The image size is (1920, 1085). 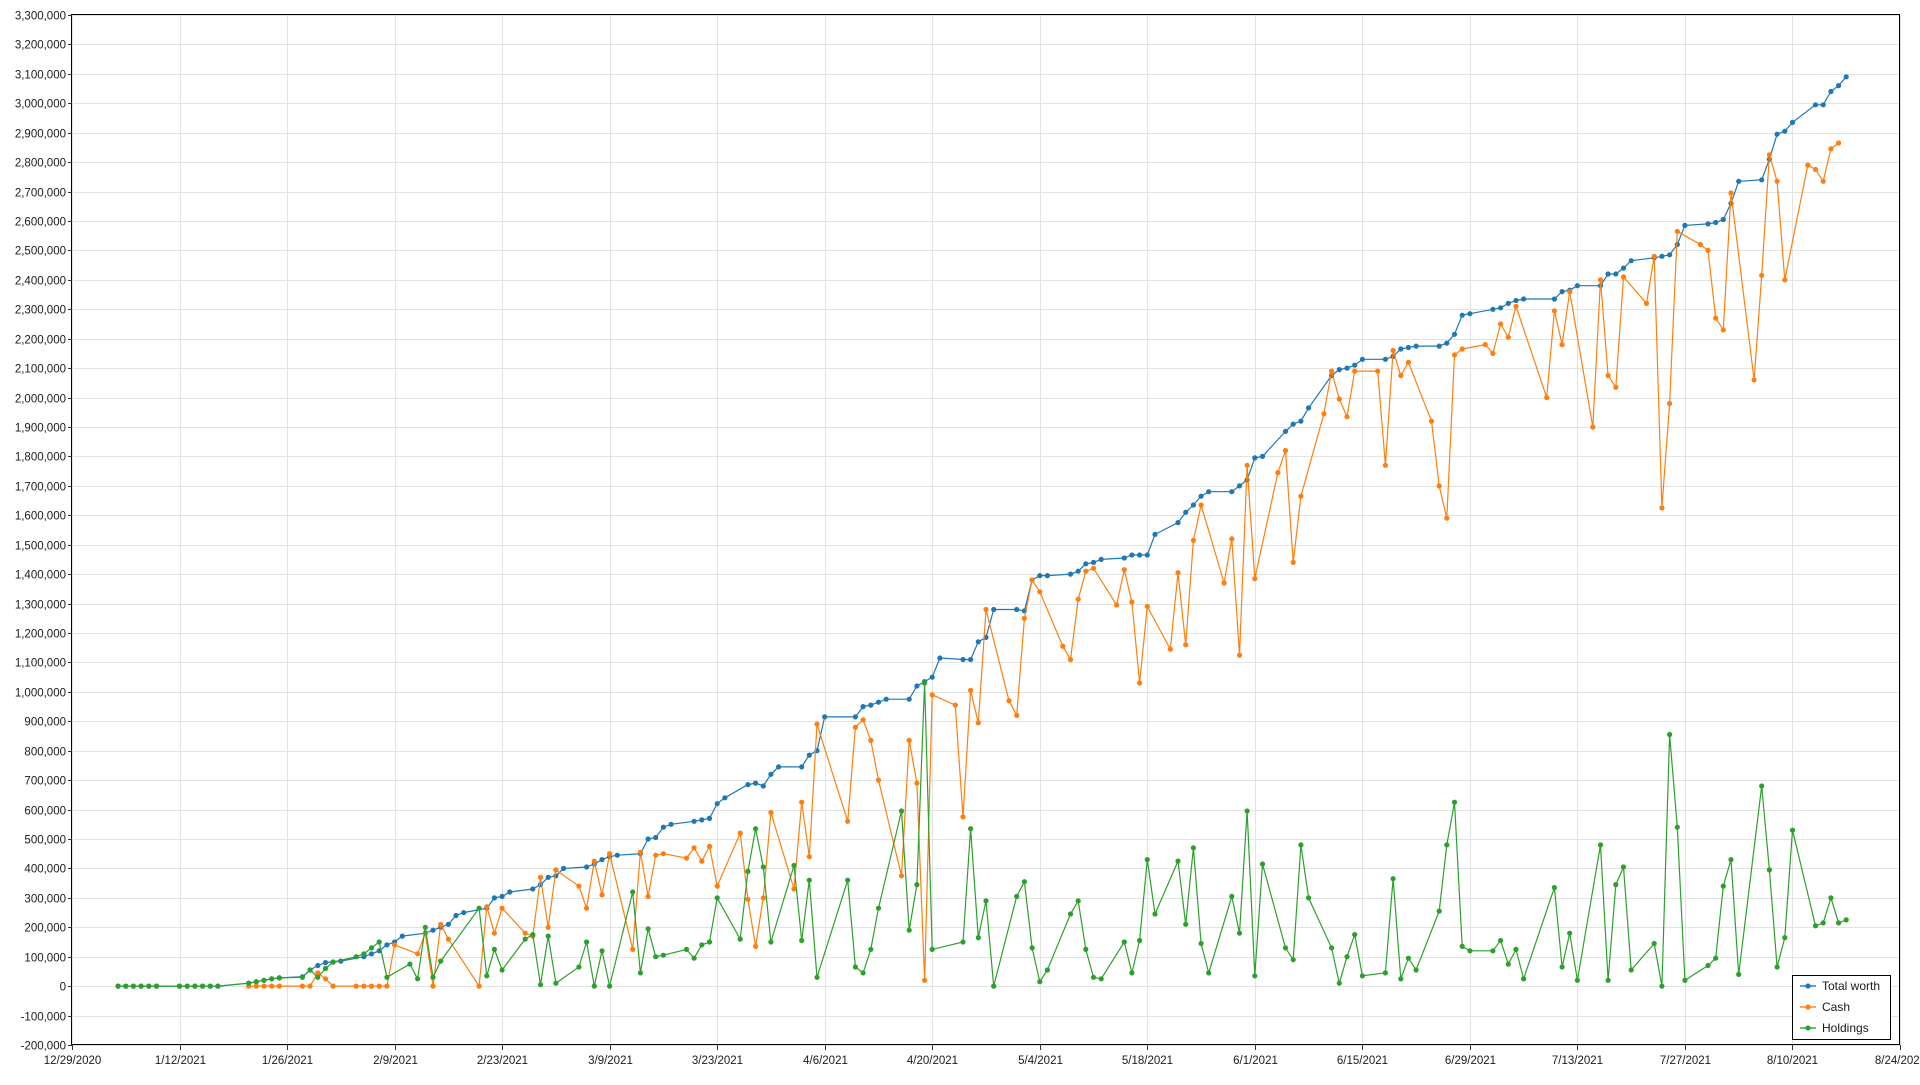 I want to click on x-tick-label: 6/29/2021, so click(x=1470, y=1061).